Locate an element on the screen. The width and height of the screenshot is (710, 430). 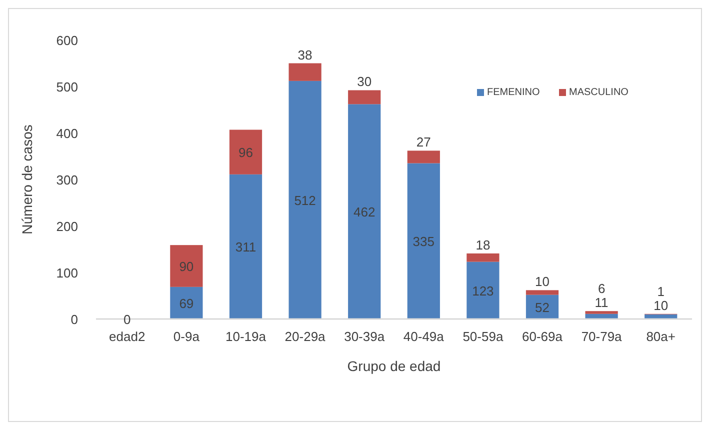
data-label: 27 is located at coordinates (423, 142).